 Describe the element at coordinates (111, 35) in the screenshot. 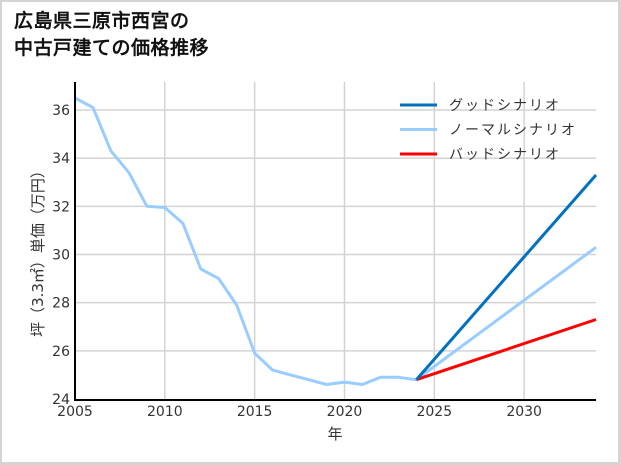

I see `chart-title: 広島県三原市西宮の 中古戸建ての価格推移` at that location.